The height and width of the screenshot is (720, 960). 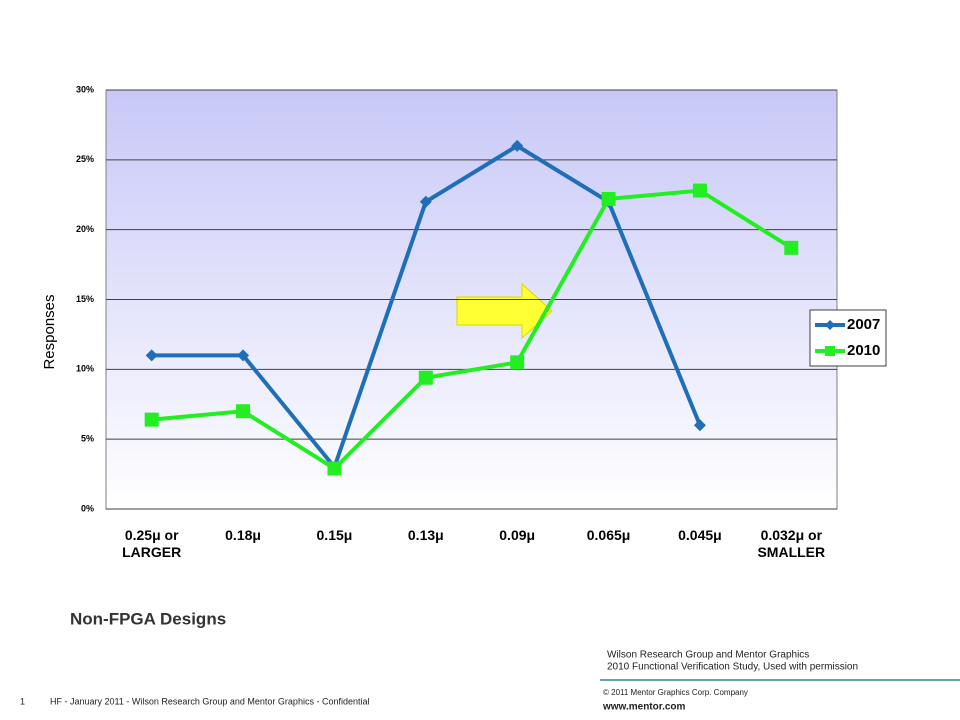 What do you see at coordinates (85, 369) in the screenshot?
I see `y-tick-label: 10%` at bounding box center [85, 369].